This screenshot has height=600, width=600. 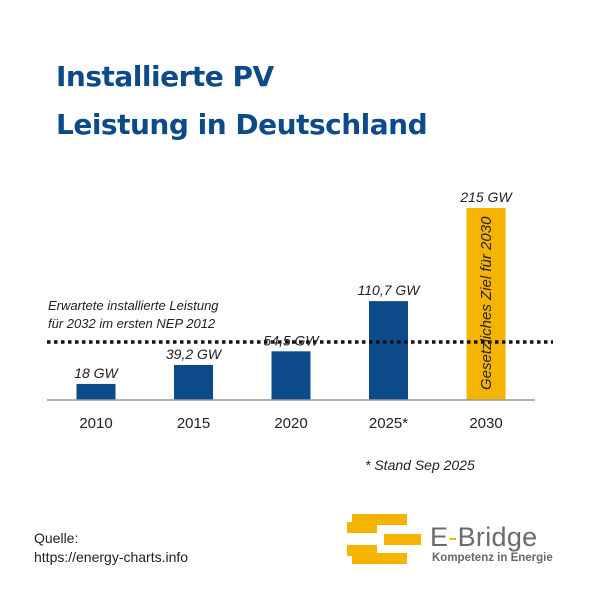 What do you see at coordinates (242, 124) in the screenshot?
I see `chart-title-line2: Leistung in Deutschland` at bounding box center [242, 124].